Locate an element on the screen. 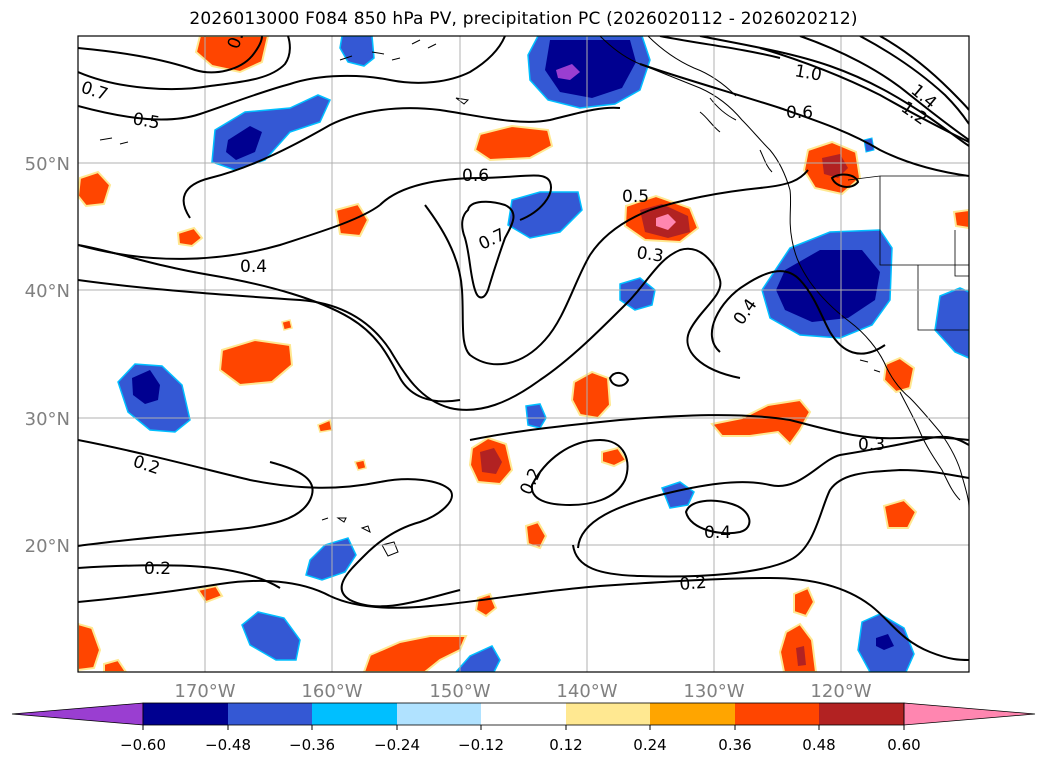 This screenshot has height=765, width=1047. colorbar-tick: −0.48 is located at coordinates (228, 745).